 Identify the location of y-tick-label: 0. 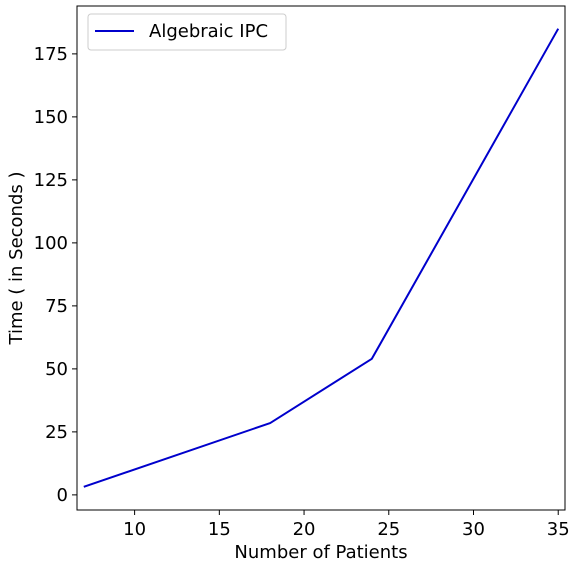
(62, 495).